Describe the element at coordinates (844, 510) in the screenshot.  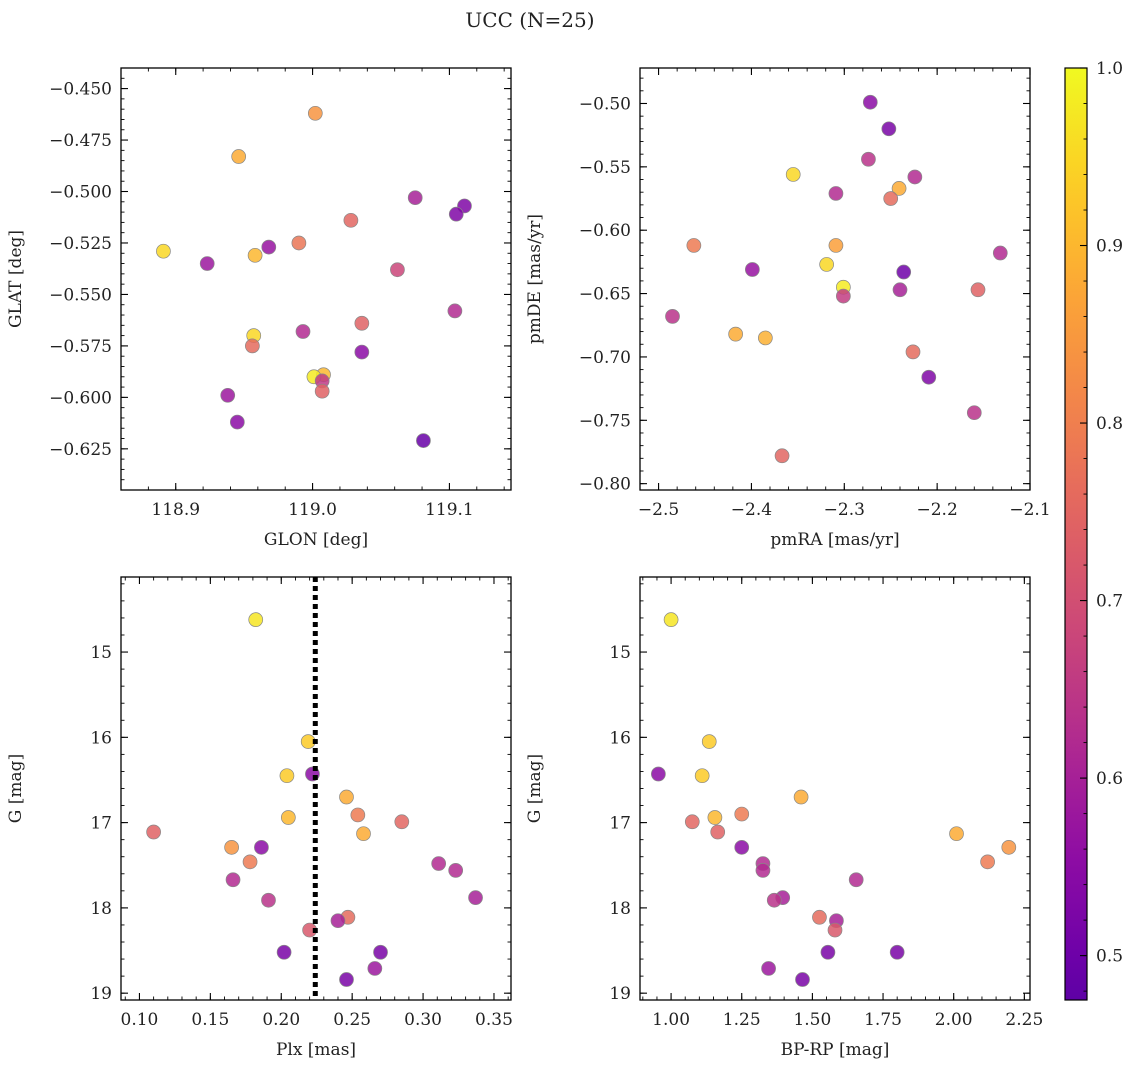
I see `x-tick-label: −2.3` at that location.